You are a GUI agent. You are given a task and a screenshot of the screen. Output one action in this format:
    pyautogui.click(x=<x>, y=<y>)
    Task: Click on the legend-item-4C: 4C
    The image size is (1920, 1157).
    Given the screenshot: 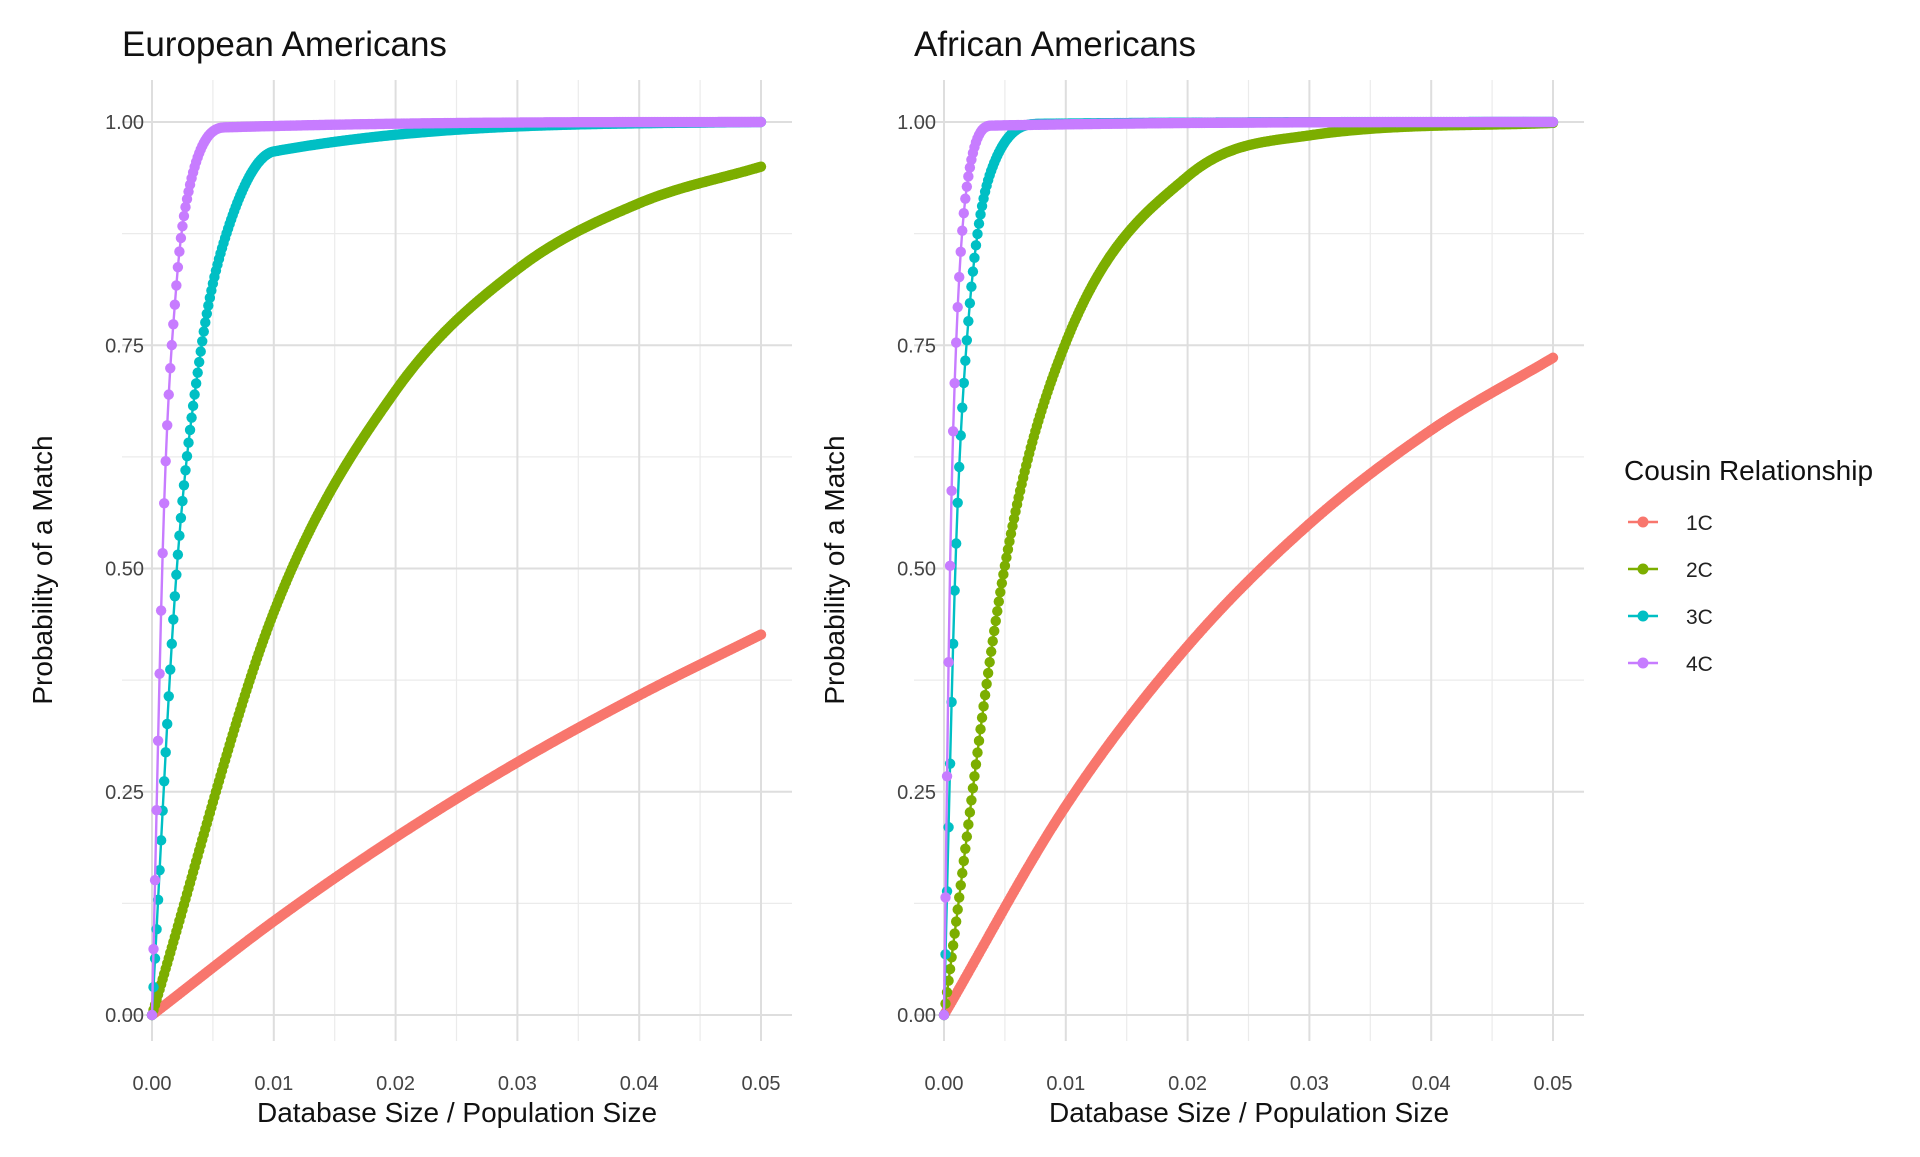 What is the action you would take?
    pyautogui.click(x=1670, y=664)
    